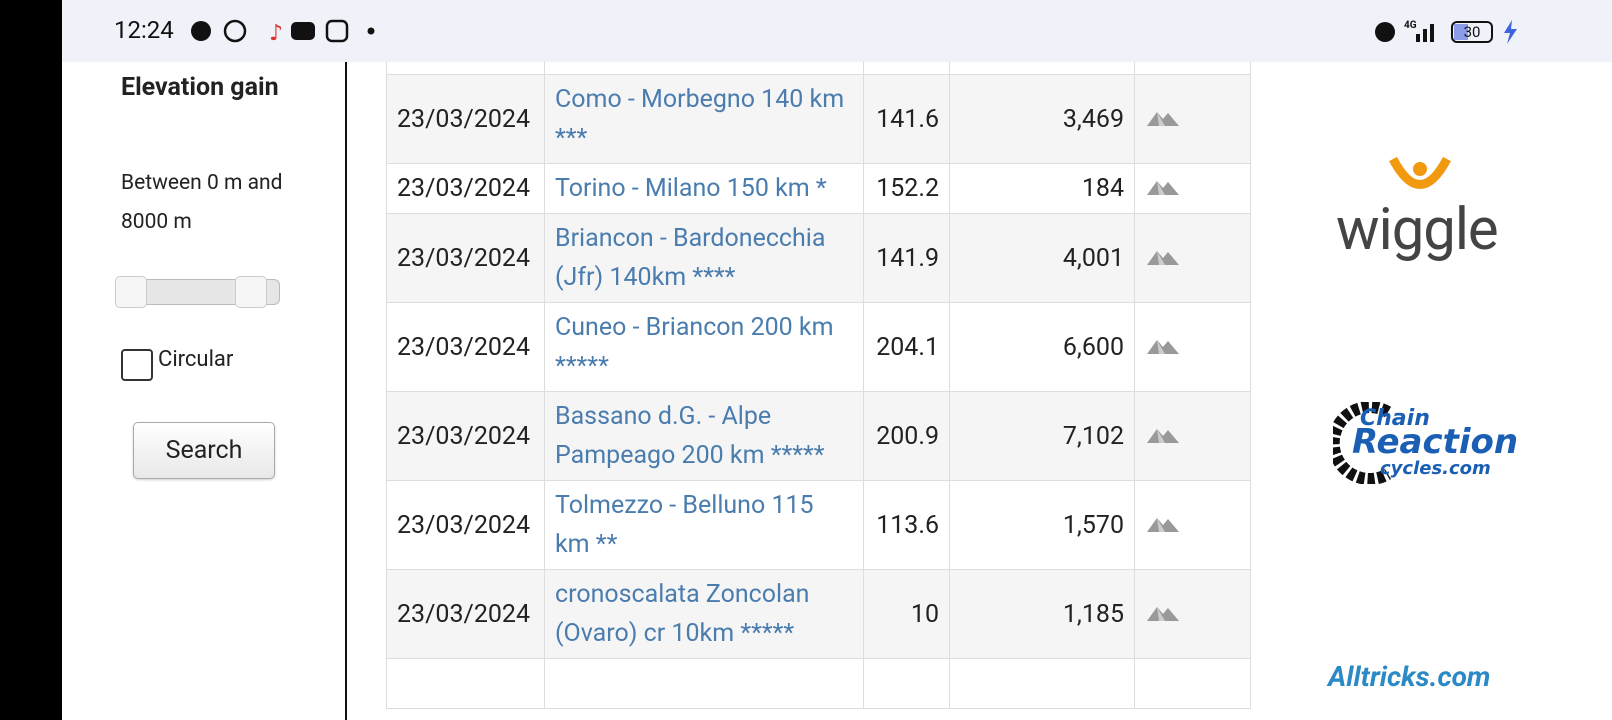 The width and height of the screenshot is (1612, 720). What do you see at coordinates (1362, 443) in the screenshot?
I see `crc-gear` at bounding box center [1362, 443].